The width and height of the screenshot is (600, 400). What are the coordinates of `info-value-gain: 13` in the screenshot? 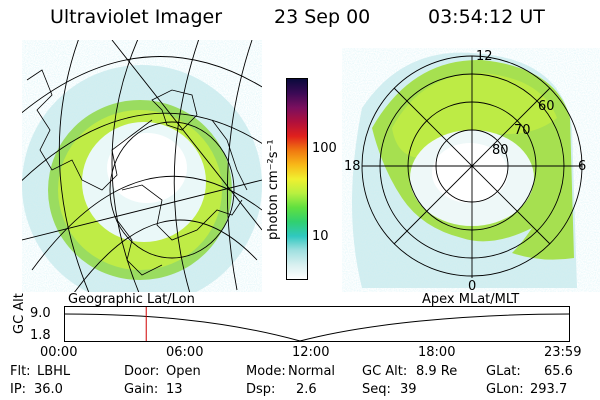 It's located at (174, 389).